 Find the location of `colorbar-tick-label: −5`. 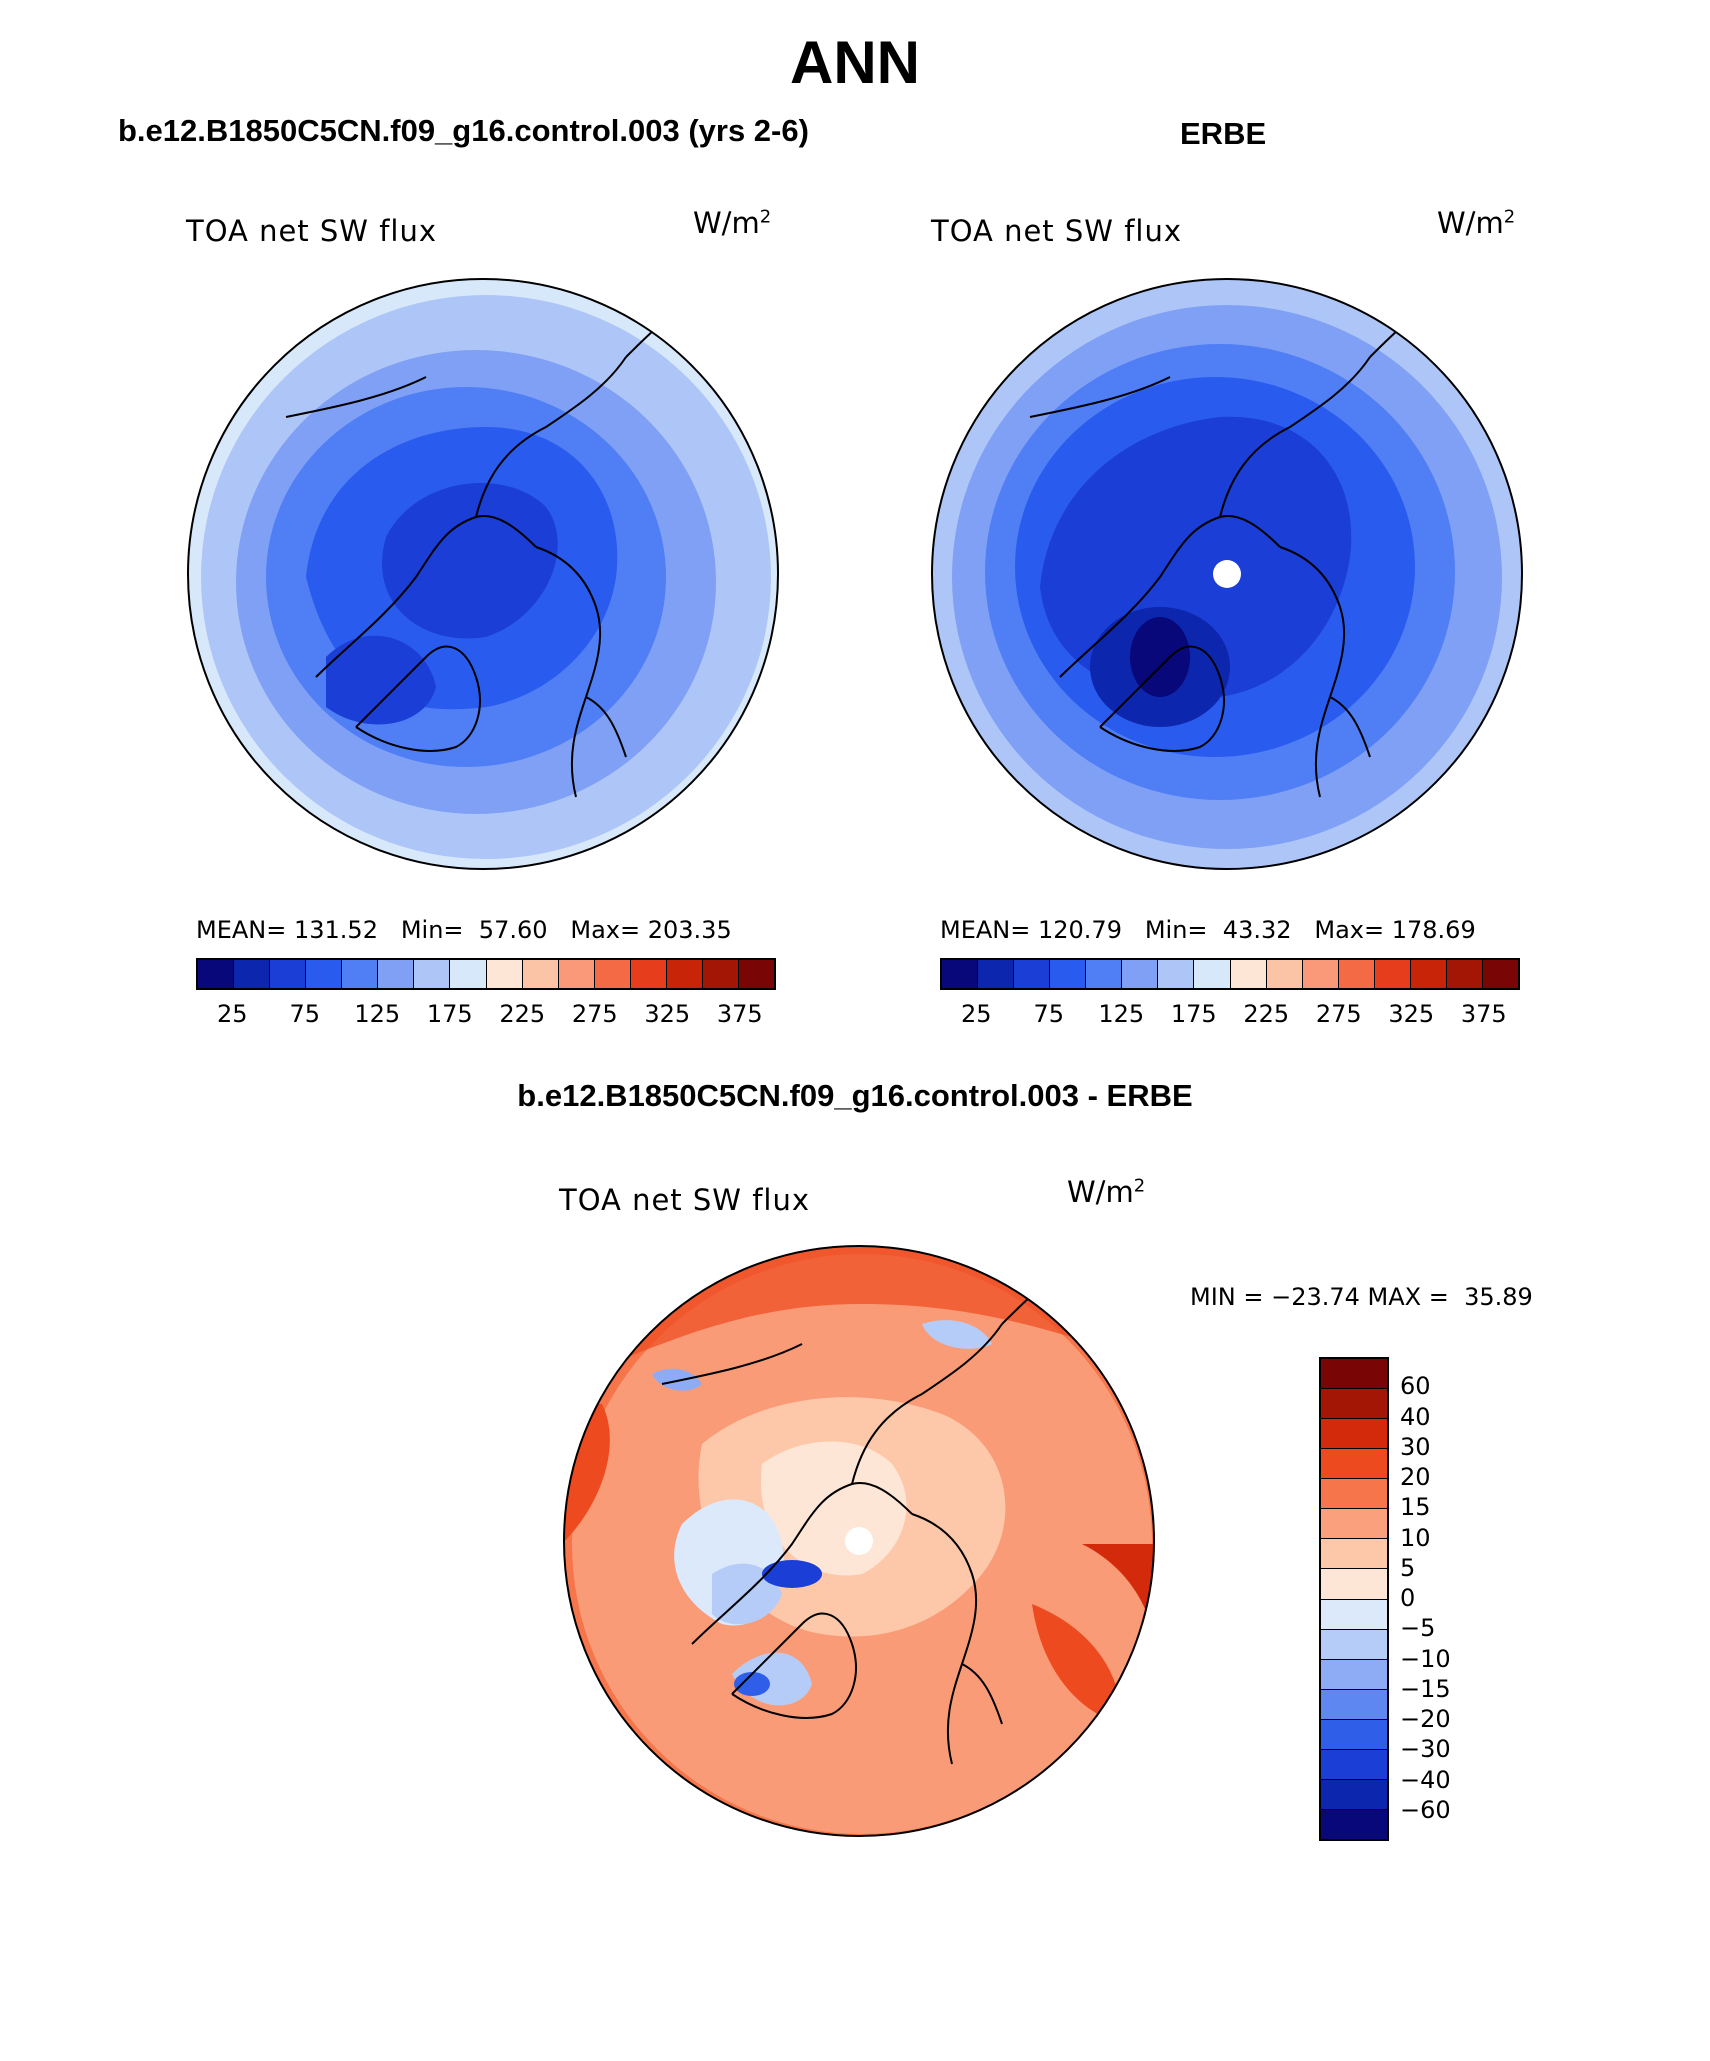

colorbar-tick-label: −5 is located at coordinates (1418, 1628).